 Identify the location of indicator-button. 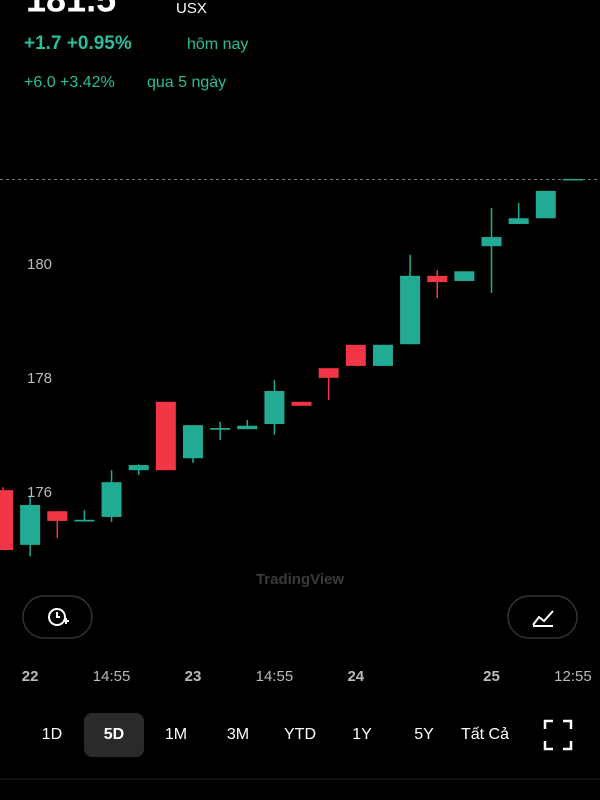
(542, 617).